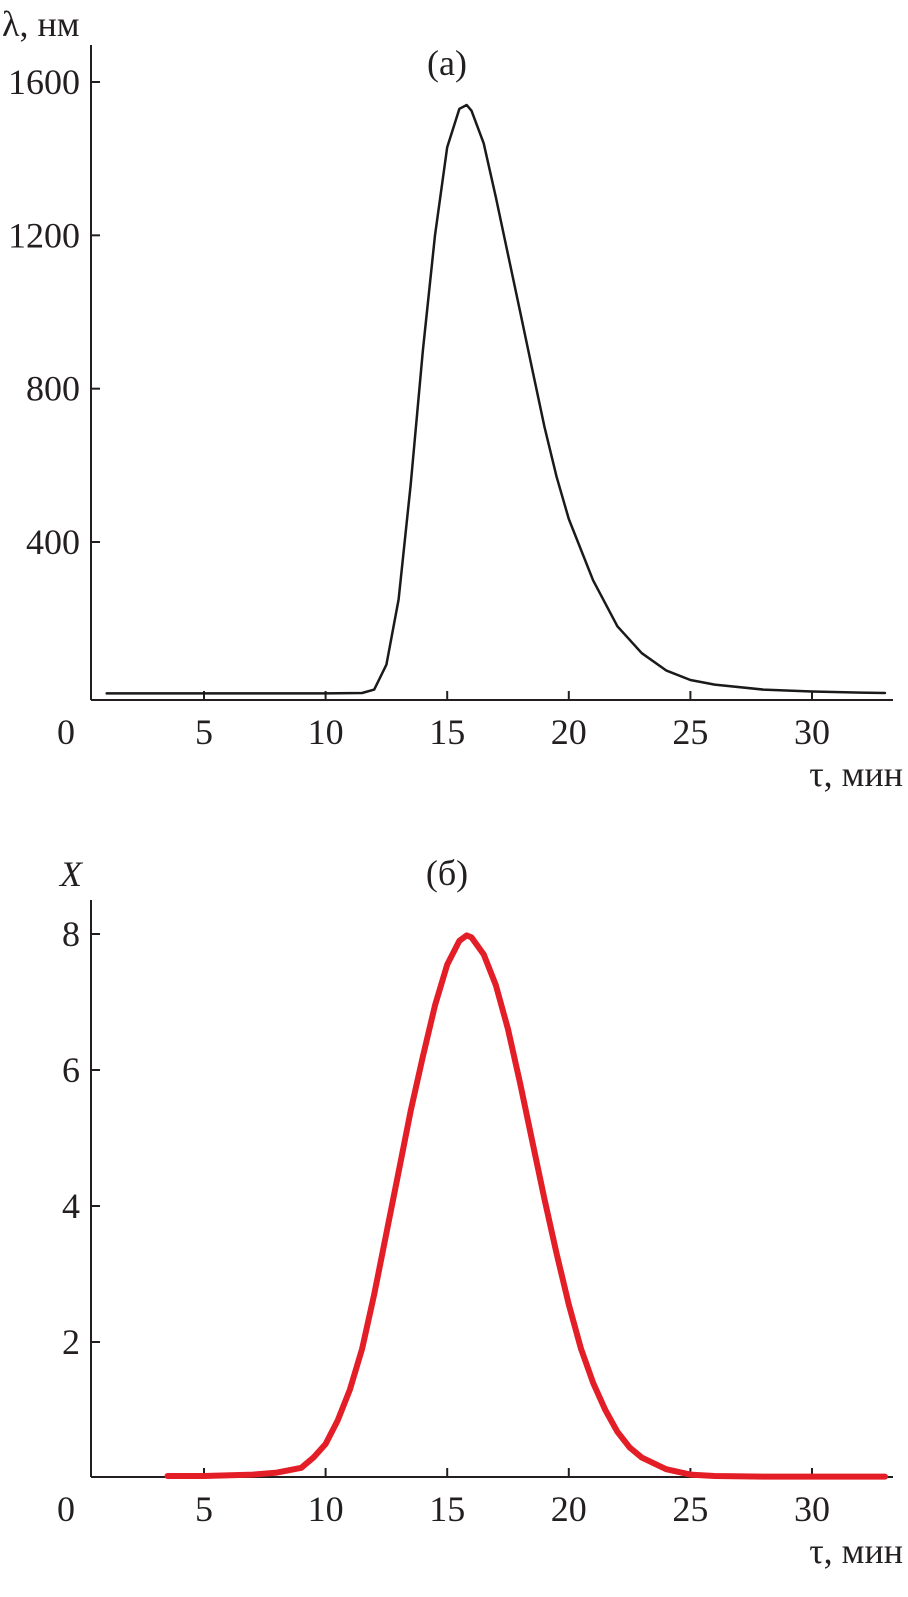  I want to click on y-tick-label: 2, so click(71, 1342).